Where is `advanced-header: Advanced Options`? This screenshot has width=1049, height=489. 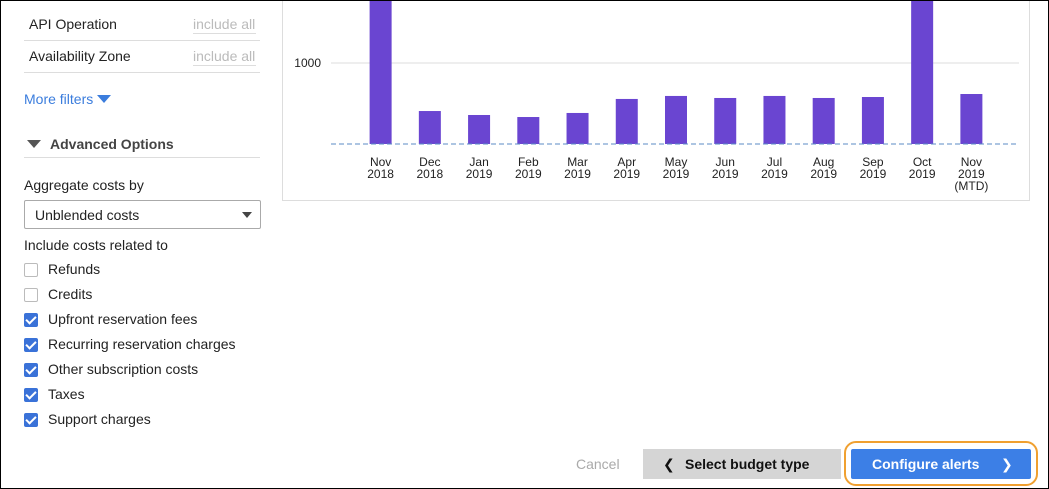 advanced-header: Advanced Options is located at coordinates (142, 143).